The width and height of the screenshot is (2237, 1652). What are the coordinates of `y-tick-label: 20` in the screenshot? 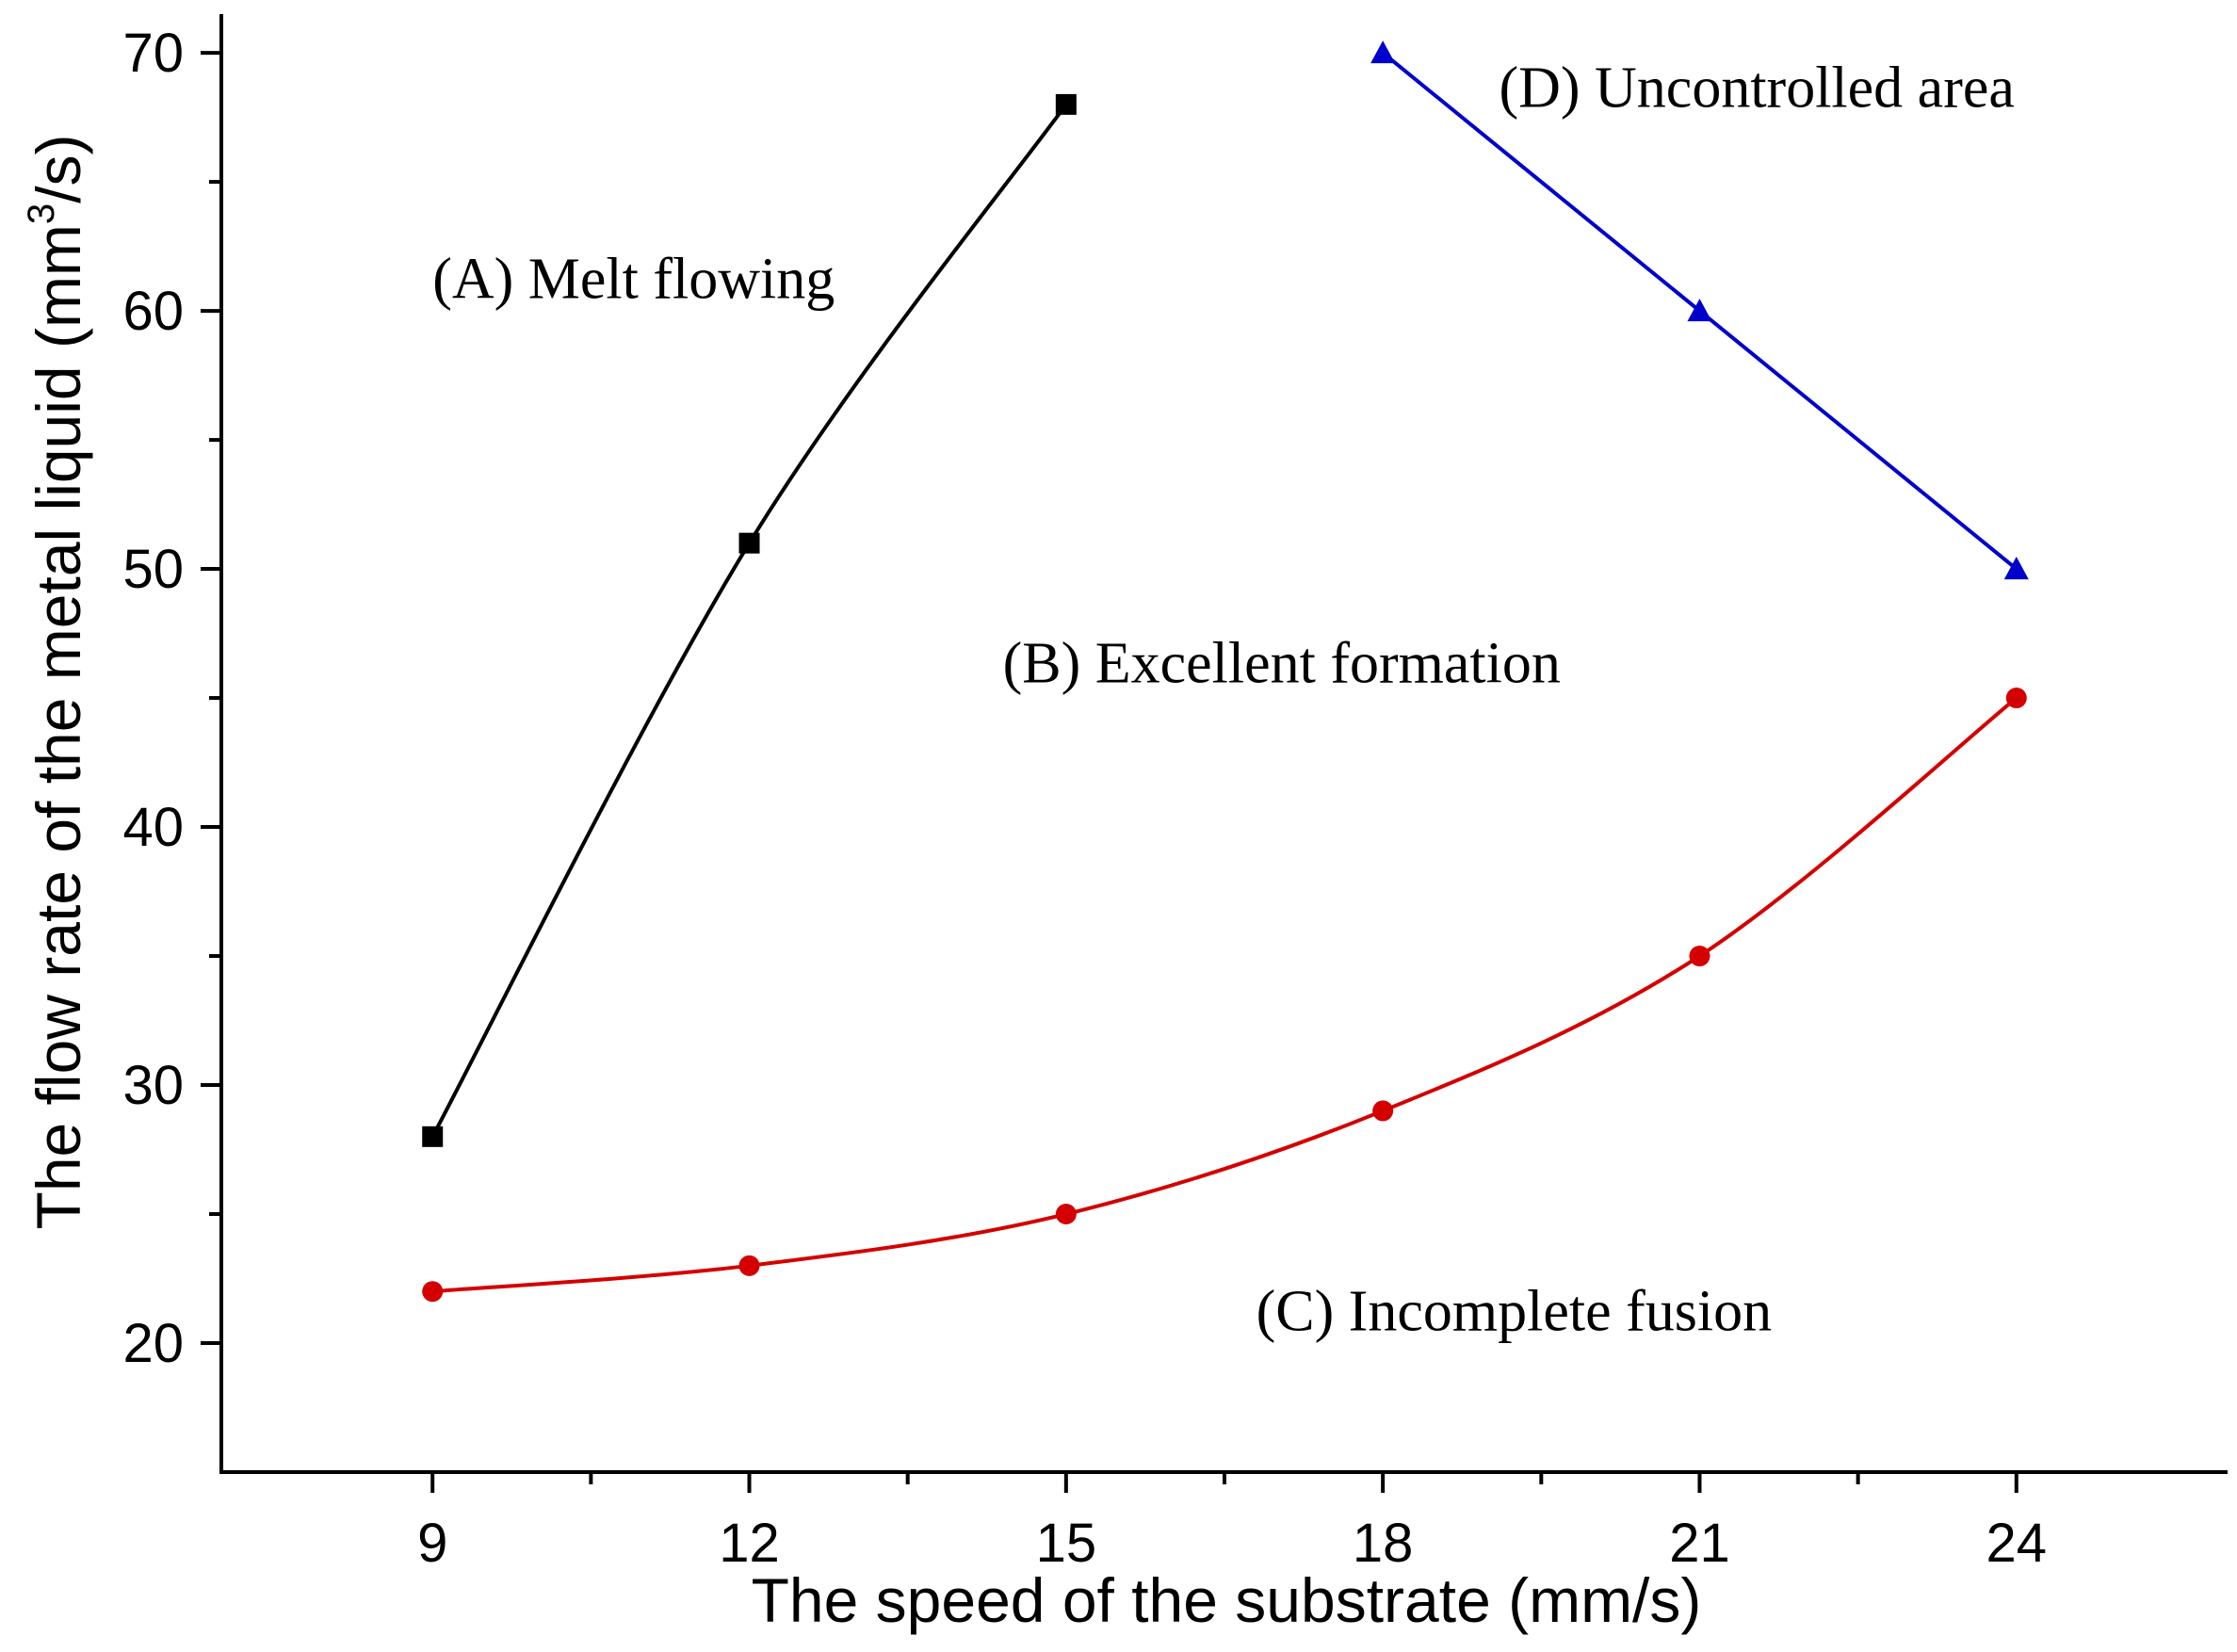 It's located at (153, 1344).